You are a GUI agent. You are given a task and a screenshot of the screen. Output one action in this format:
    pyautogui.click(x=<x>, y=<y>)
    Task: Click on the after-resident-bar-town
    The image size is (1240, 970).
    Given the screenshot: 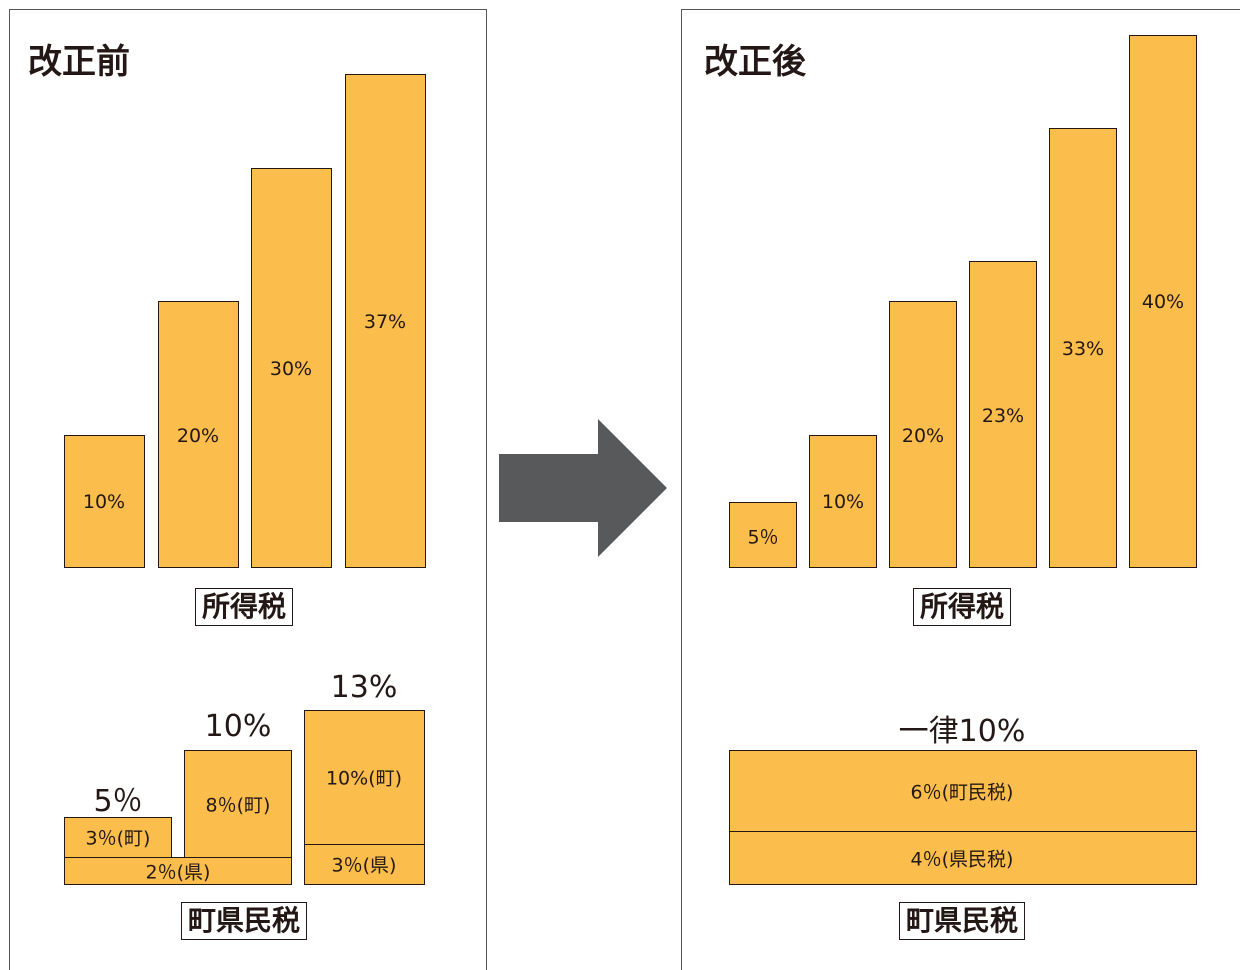 What is the action you would take?
    pyautogui.click(x=963, y=791)
    